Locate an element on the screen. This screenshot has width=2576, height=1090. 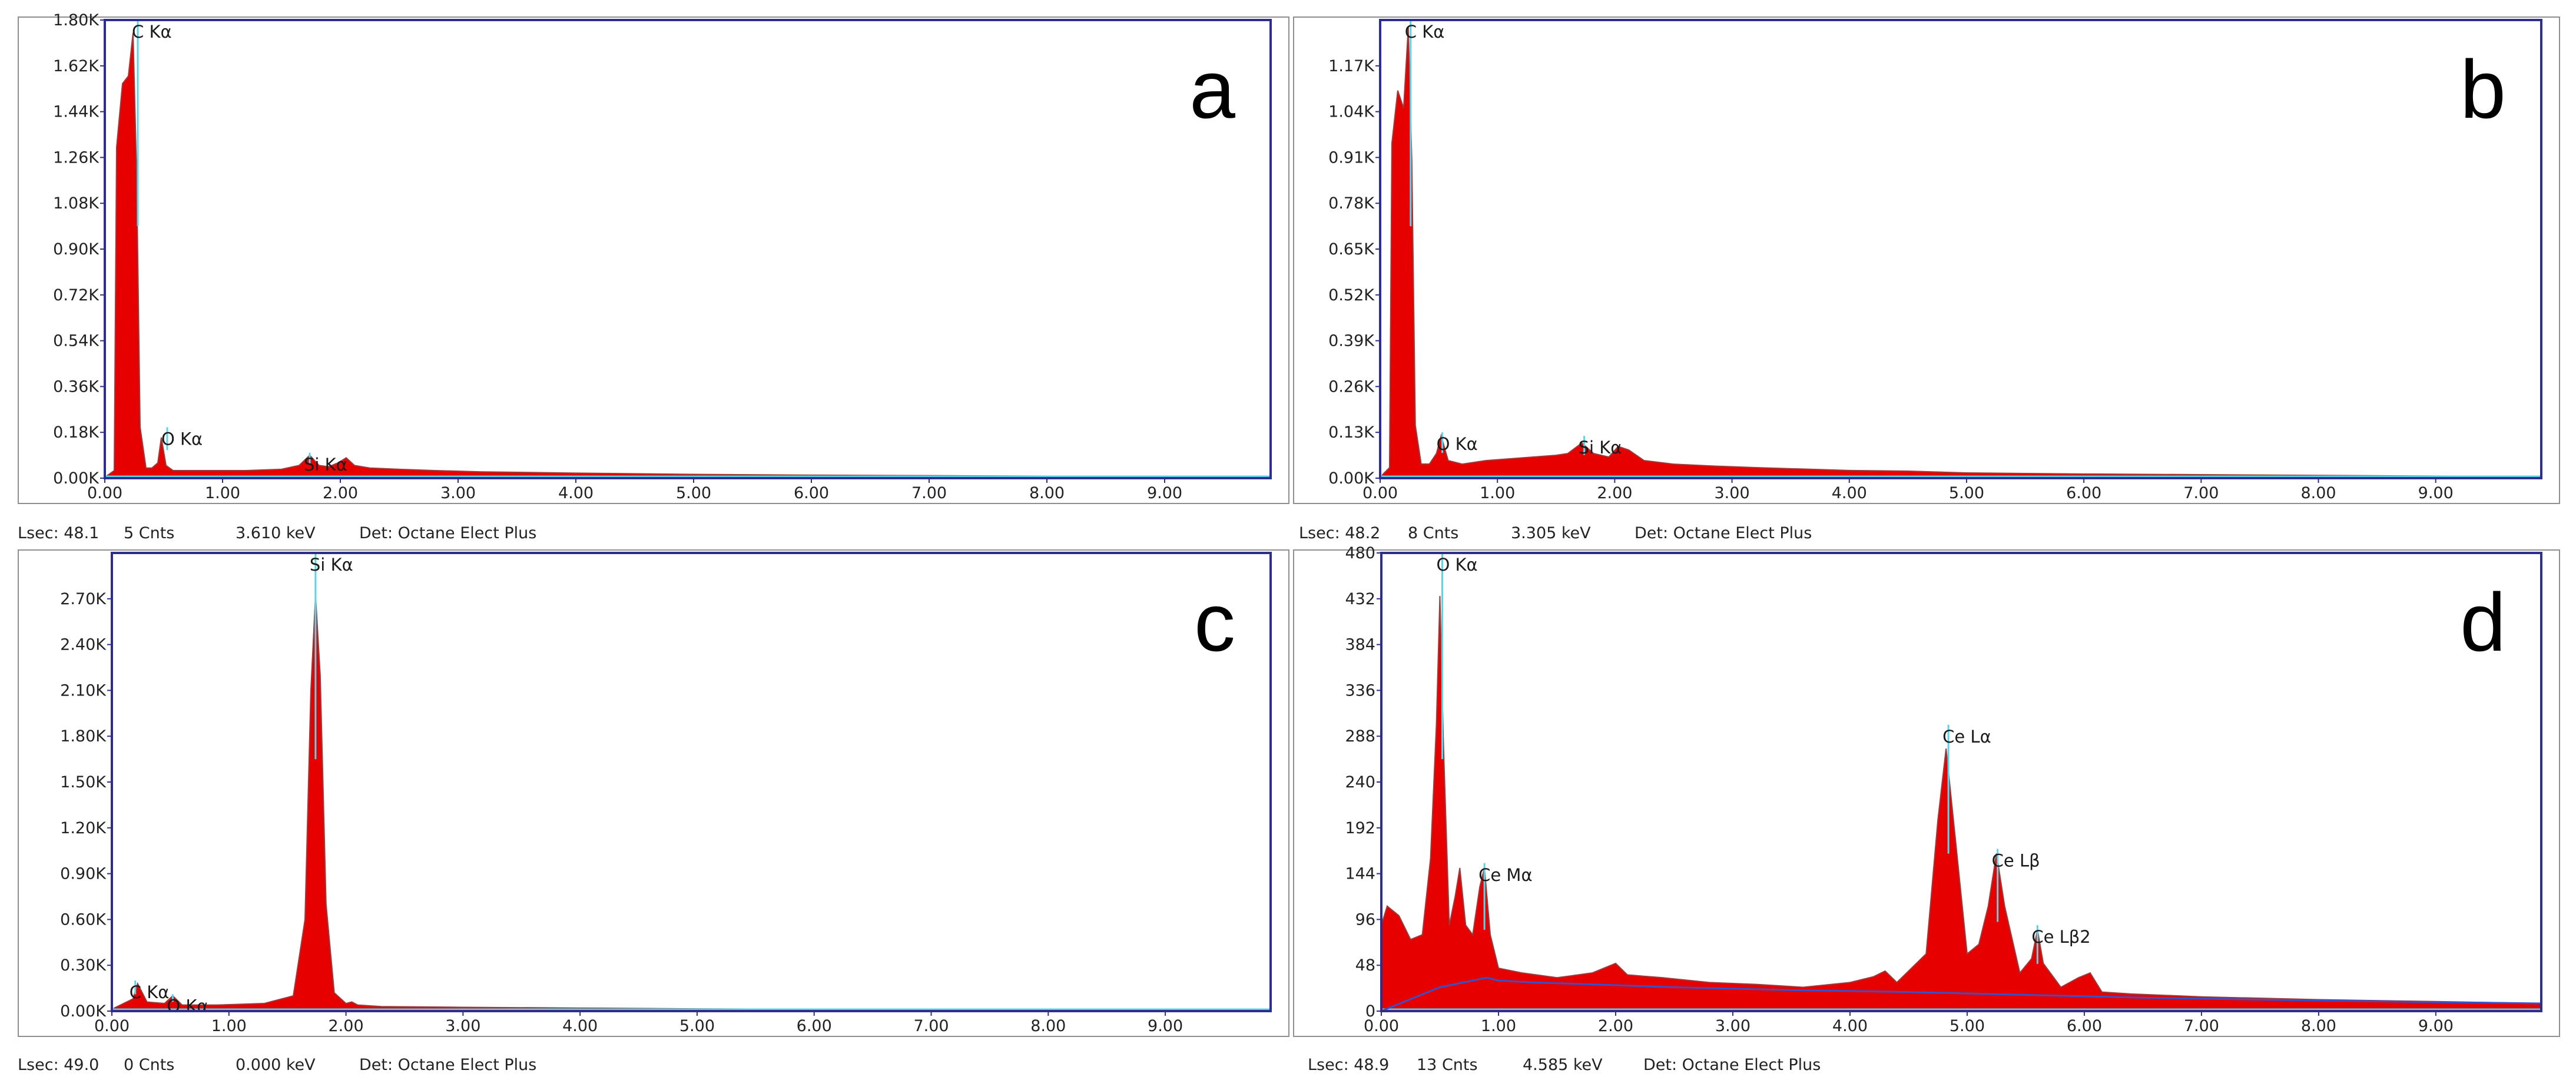
counts-readout: 0 Cnts is located at coordinates (149, 1065).